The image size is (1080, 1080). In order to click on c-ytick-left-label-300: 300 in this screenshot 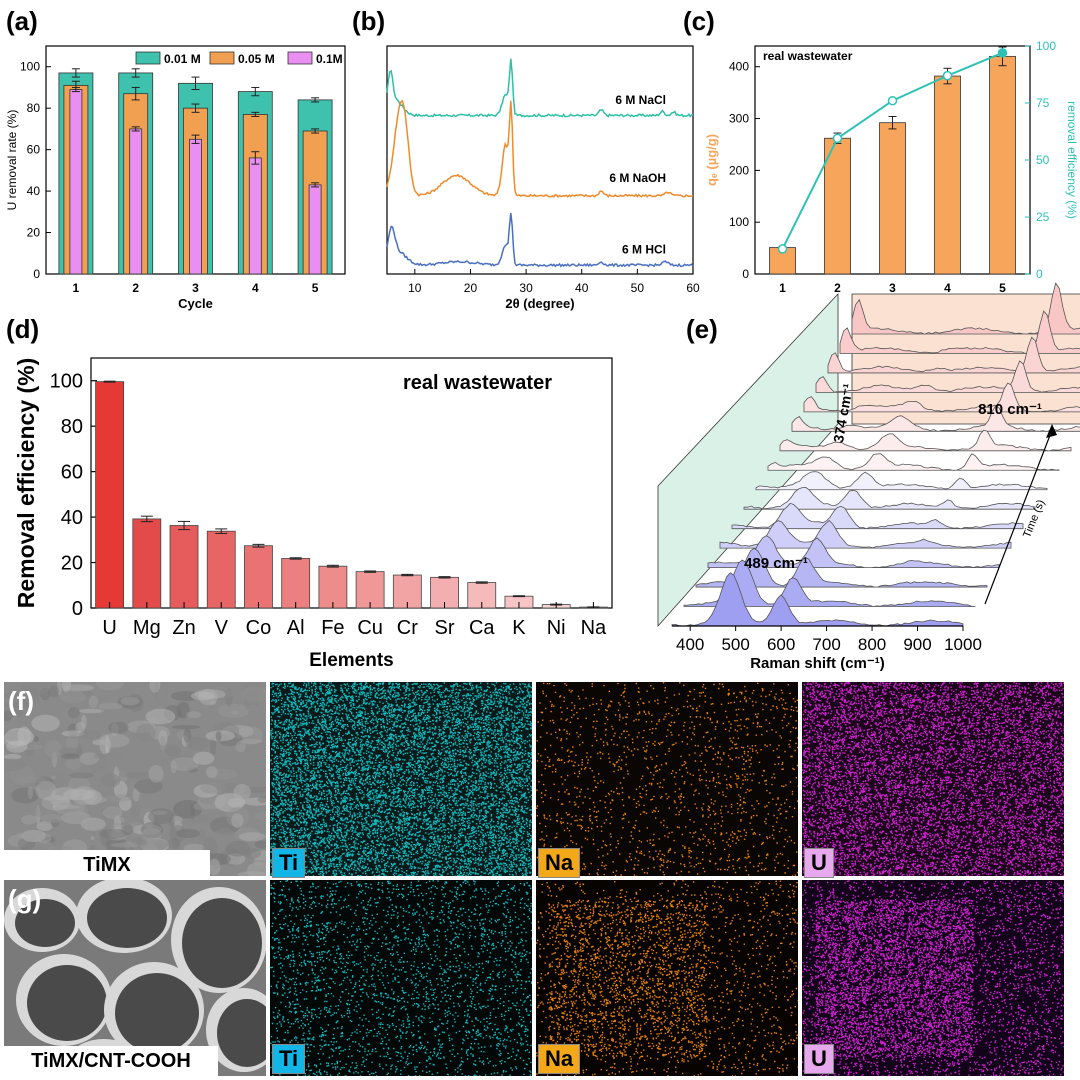, I will do `click(739, 119)`.